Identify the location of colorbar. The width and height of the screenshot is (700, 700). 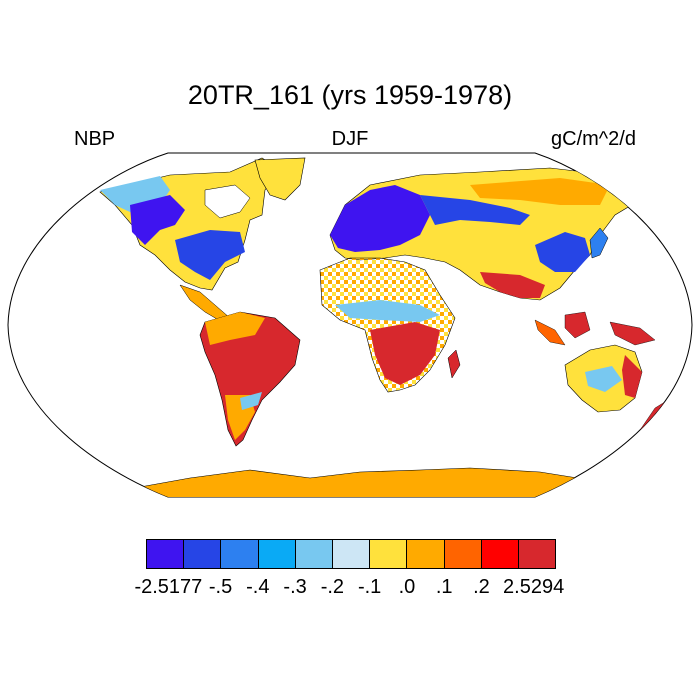
(351, 554).